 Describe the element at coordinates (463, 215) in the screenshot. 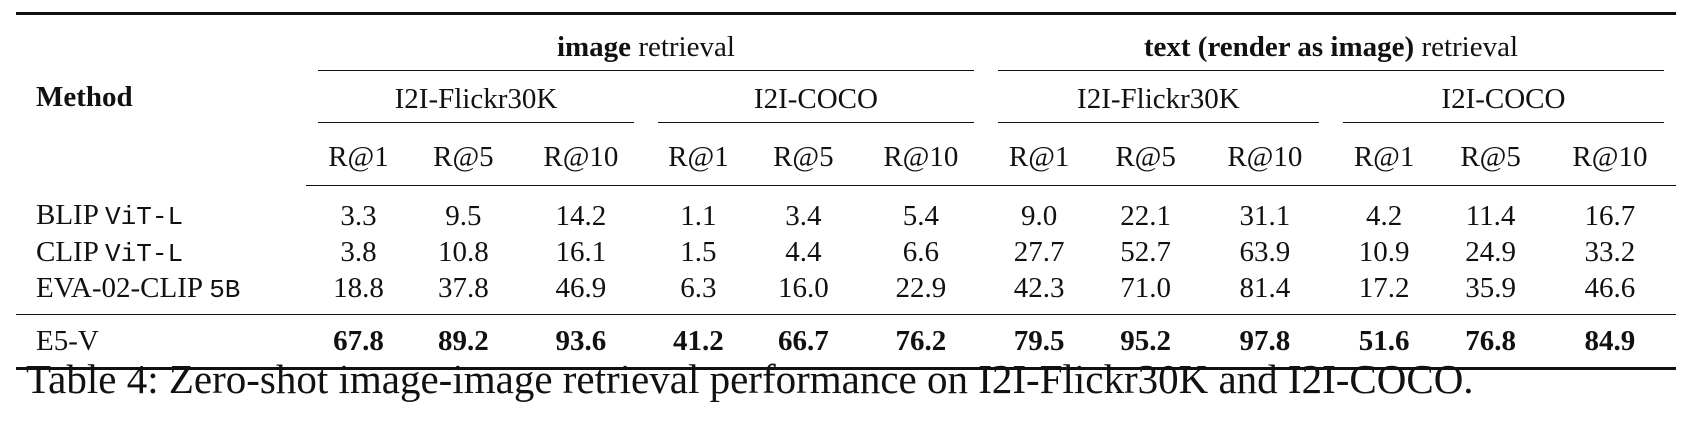

I see `value-cell: 9.5` at that location.